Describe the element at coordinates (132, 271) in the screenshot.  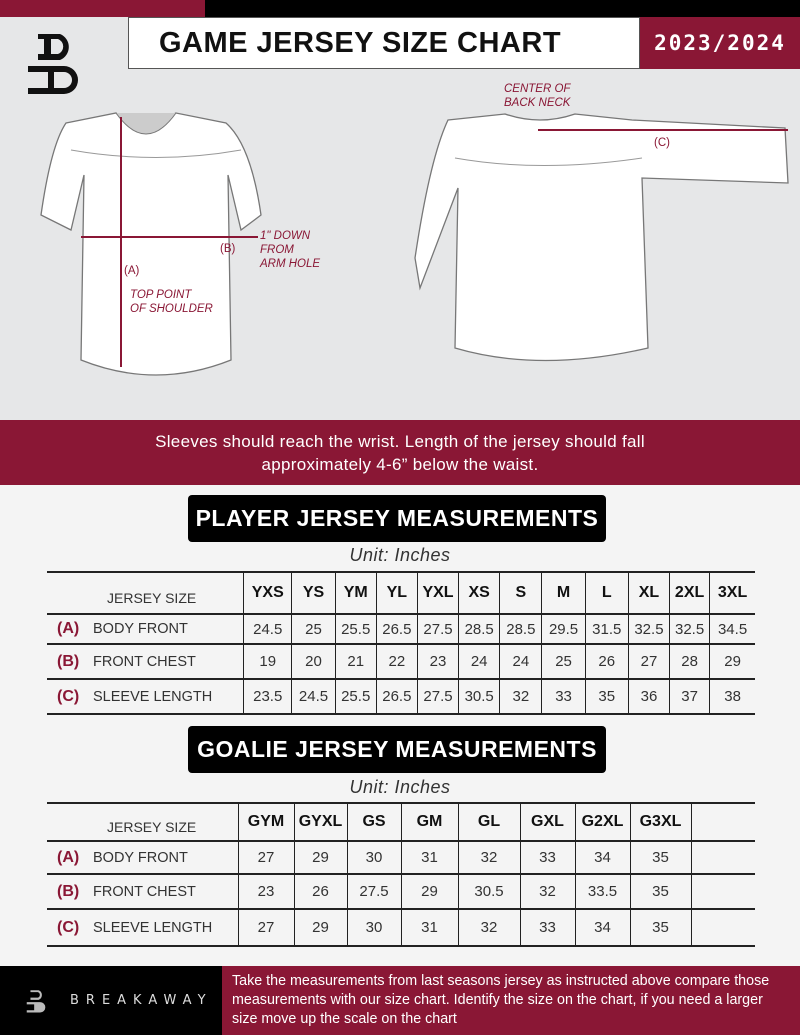
I see `label-a: (A)` at that location.